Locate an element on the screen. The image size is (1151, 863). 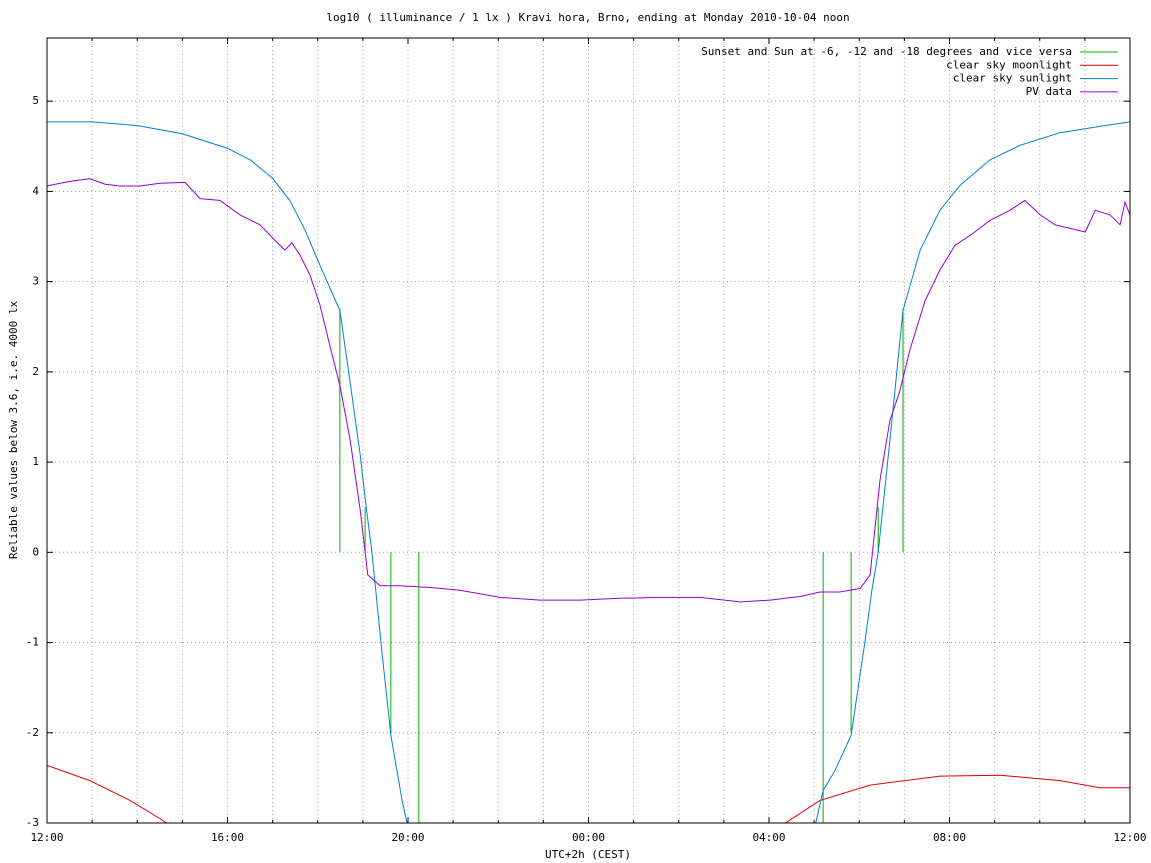
legend-label: clear sky sunlight is located at coordinates (1012, 78).